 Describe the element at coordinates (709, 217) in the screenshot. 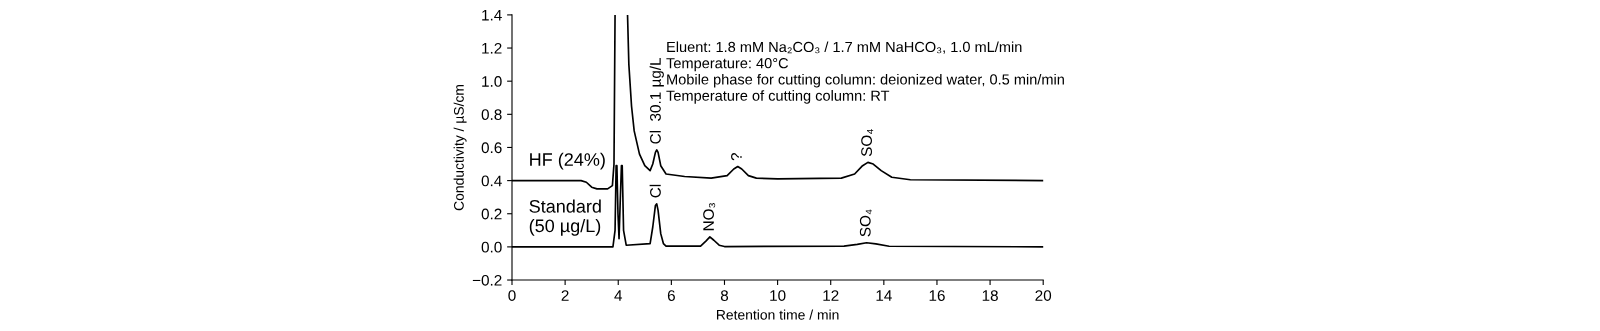

I see `annotation: NO₃` at that location.